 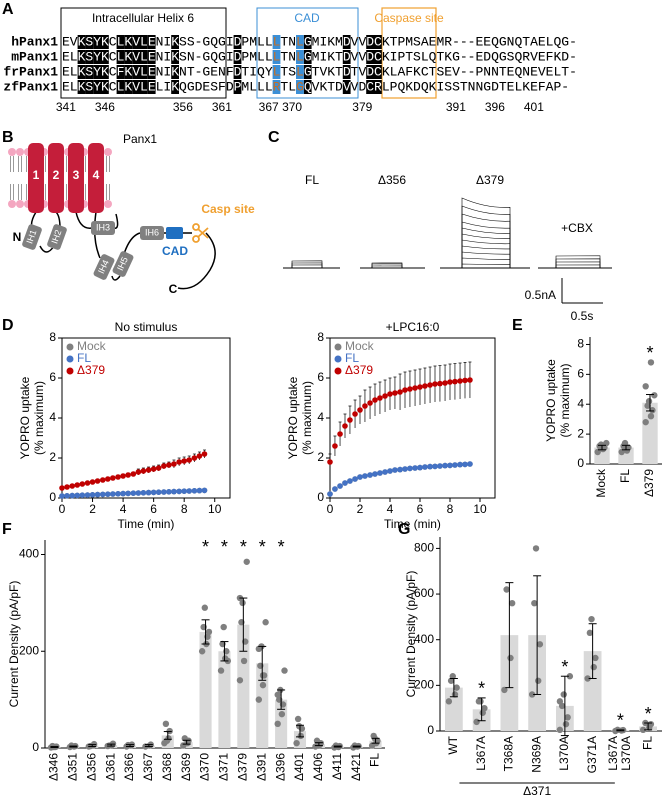 What do you see at coordinates (243, 686) in the screenshot?
I see `bar` at bounding box center [243, 686].